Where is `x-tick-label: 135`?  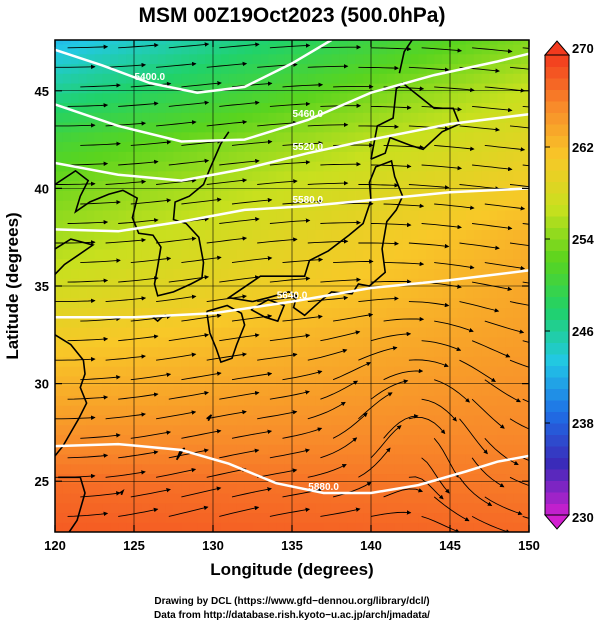
x-tick-label: 135 is located at coordinates (292, 545).